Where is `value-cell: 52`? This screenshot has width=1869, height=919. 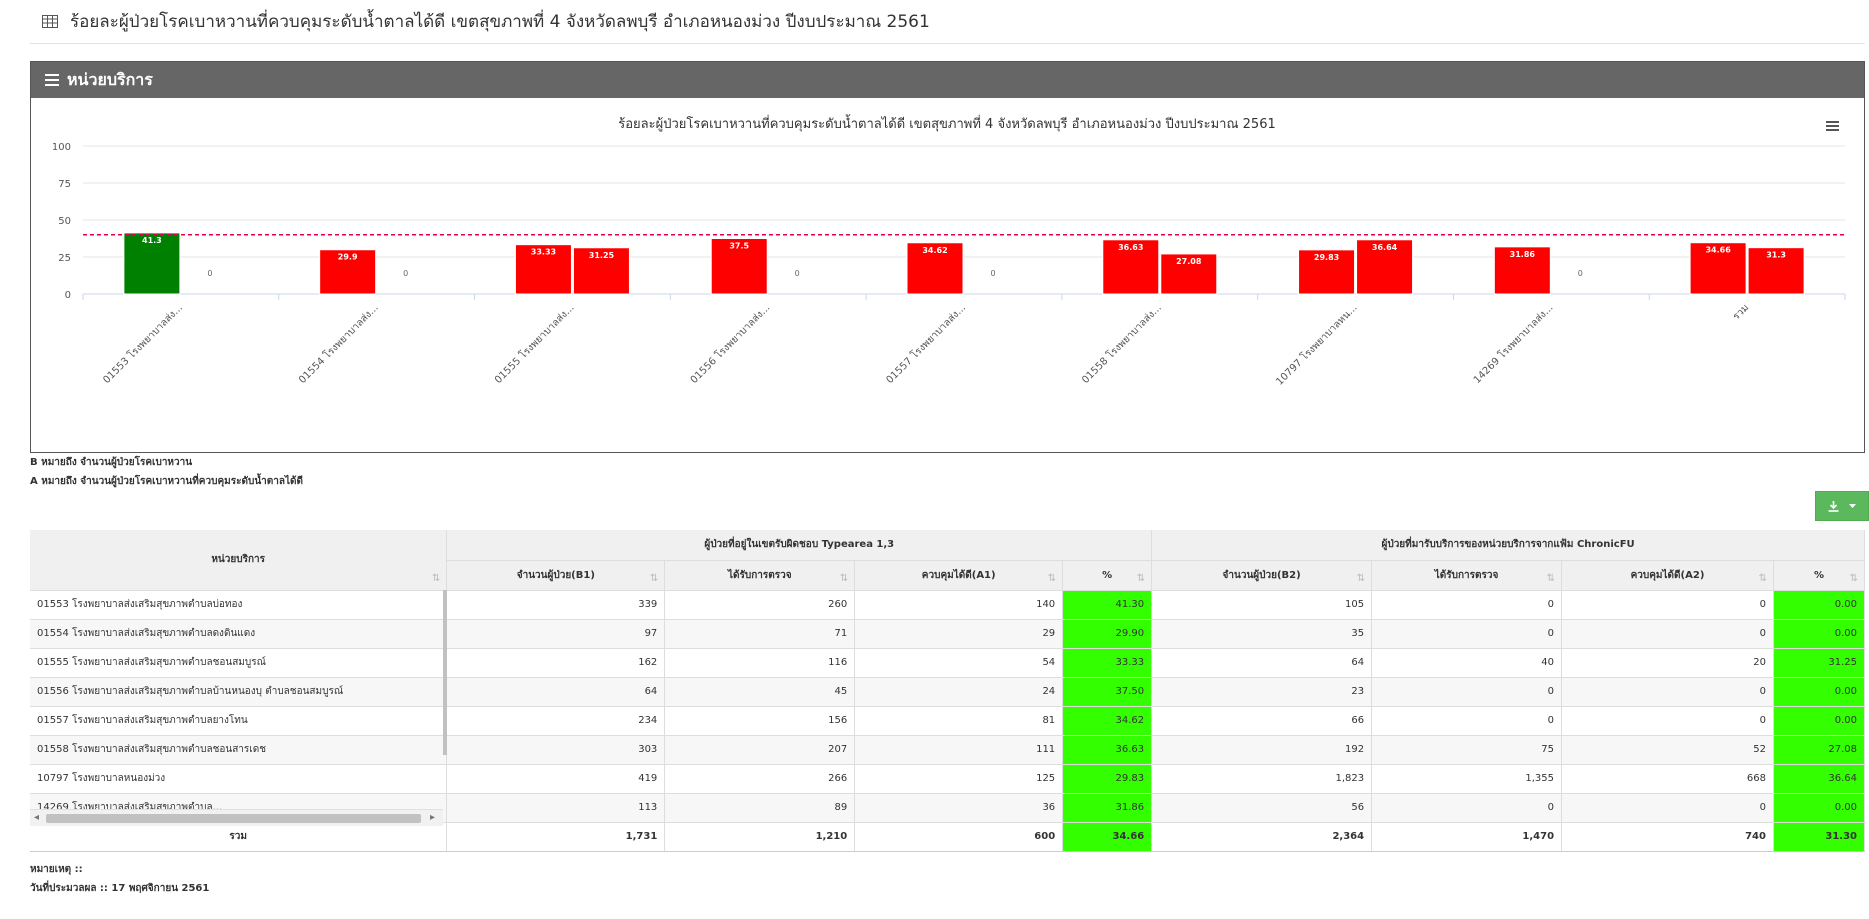 value-cell: 52 is located at coordinates (1667, 750).